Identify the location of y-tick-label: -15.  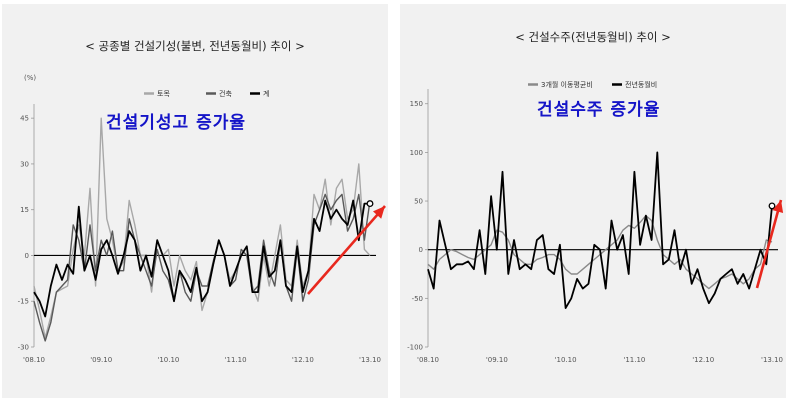
(23, 302).